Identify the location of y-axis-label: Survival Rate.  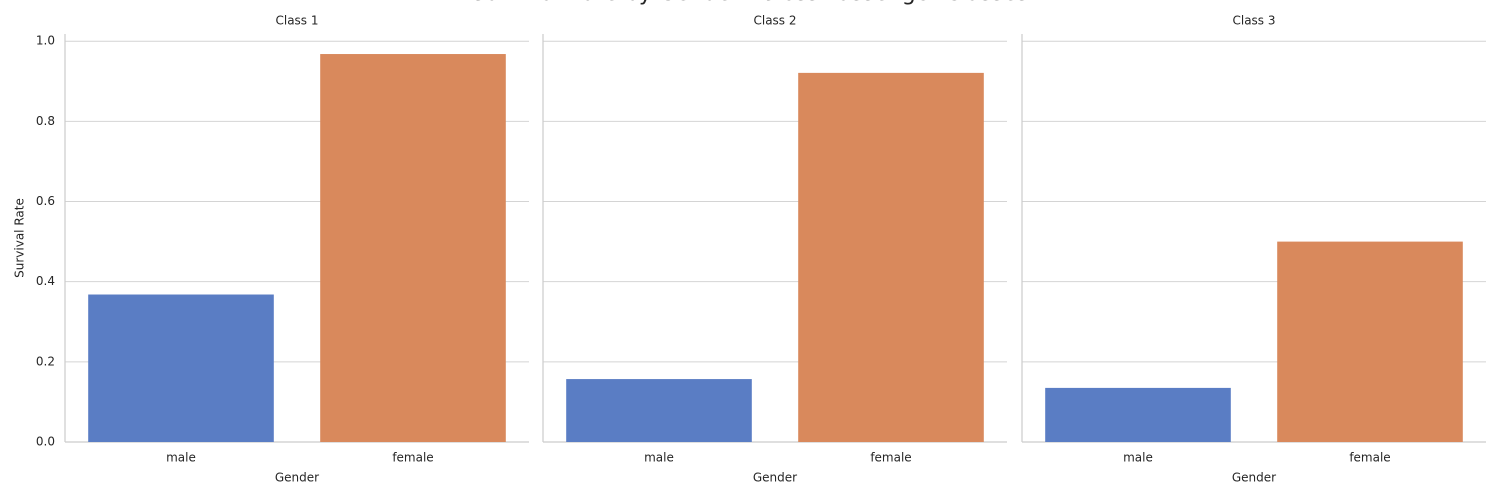
(20, 238).